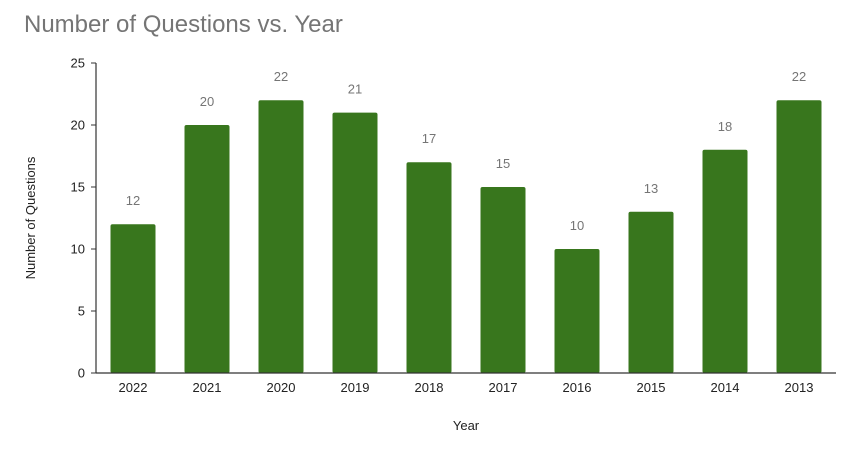 The width and height of the screenshot is (848, 450). What do you see at coordinates (281, 76) in the screenshot?
I see `data-label-2020: 22` at bounding box center [281, 76].